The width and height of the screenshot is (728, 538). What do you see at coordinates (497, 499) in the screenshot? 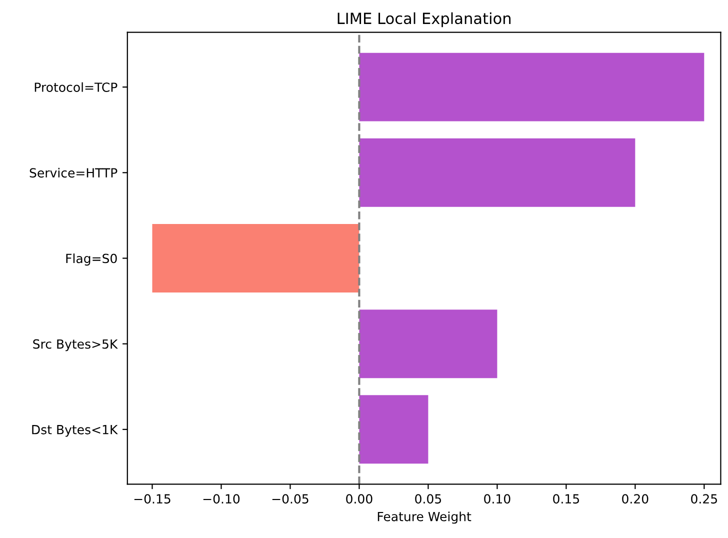
I see `x-tick-label: 0.10` at bounding box center [497, 499].